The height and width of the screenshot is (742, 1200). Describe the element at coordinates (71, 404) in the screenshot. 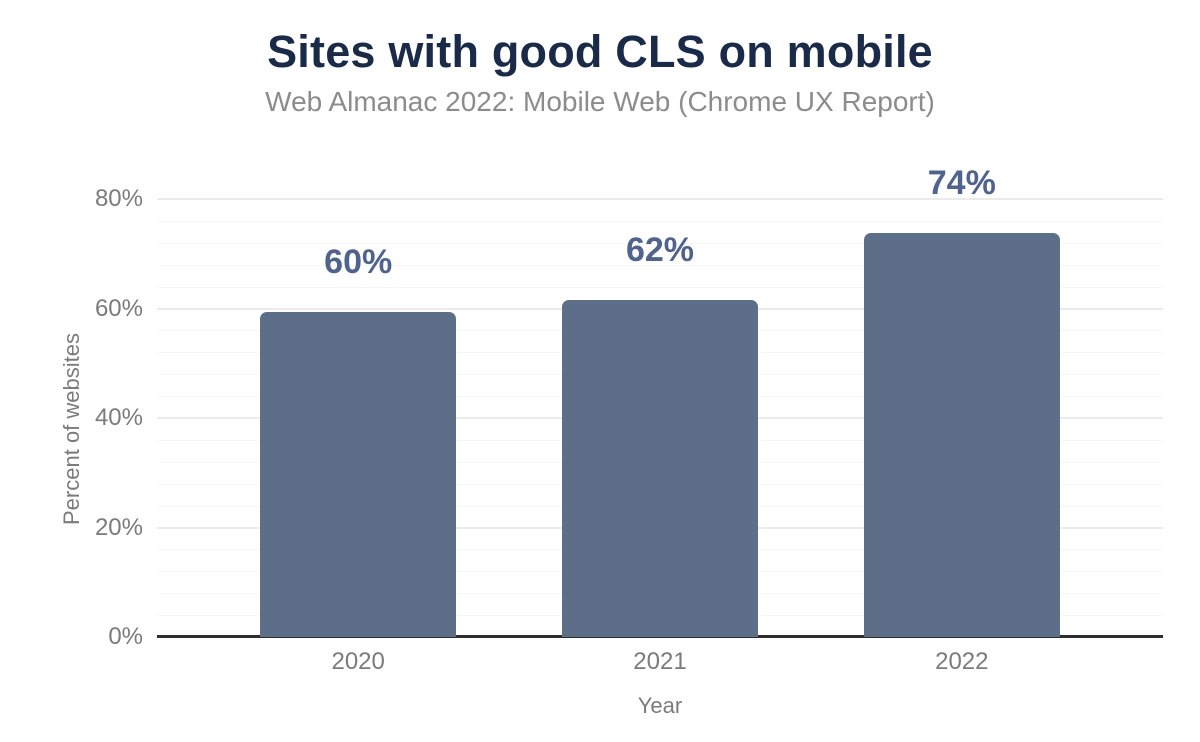

I see `y-axis-ticks: 0% 20% 40% 60% 80%` at that location.